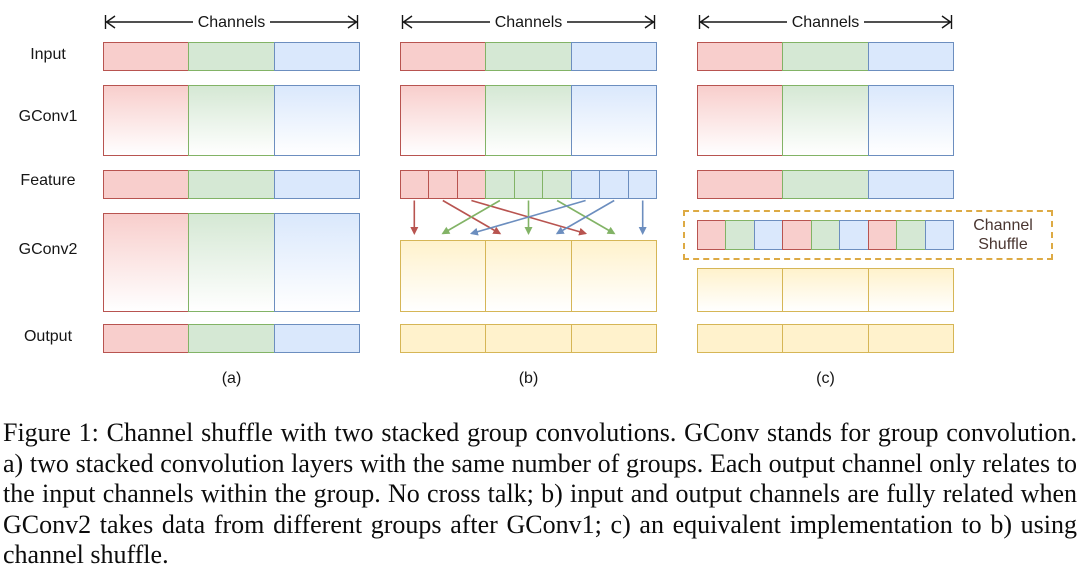 This screenshot has width=1080, height=572. Describe the element at coordinates (825, 378) in the screenshot. I see `panel-label-c: (c)` at that location.